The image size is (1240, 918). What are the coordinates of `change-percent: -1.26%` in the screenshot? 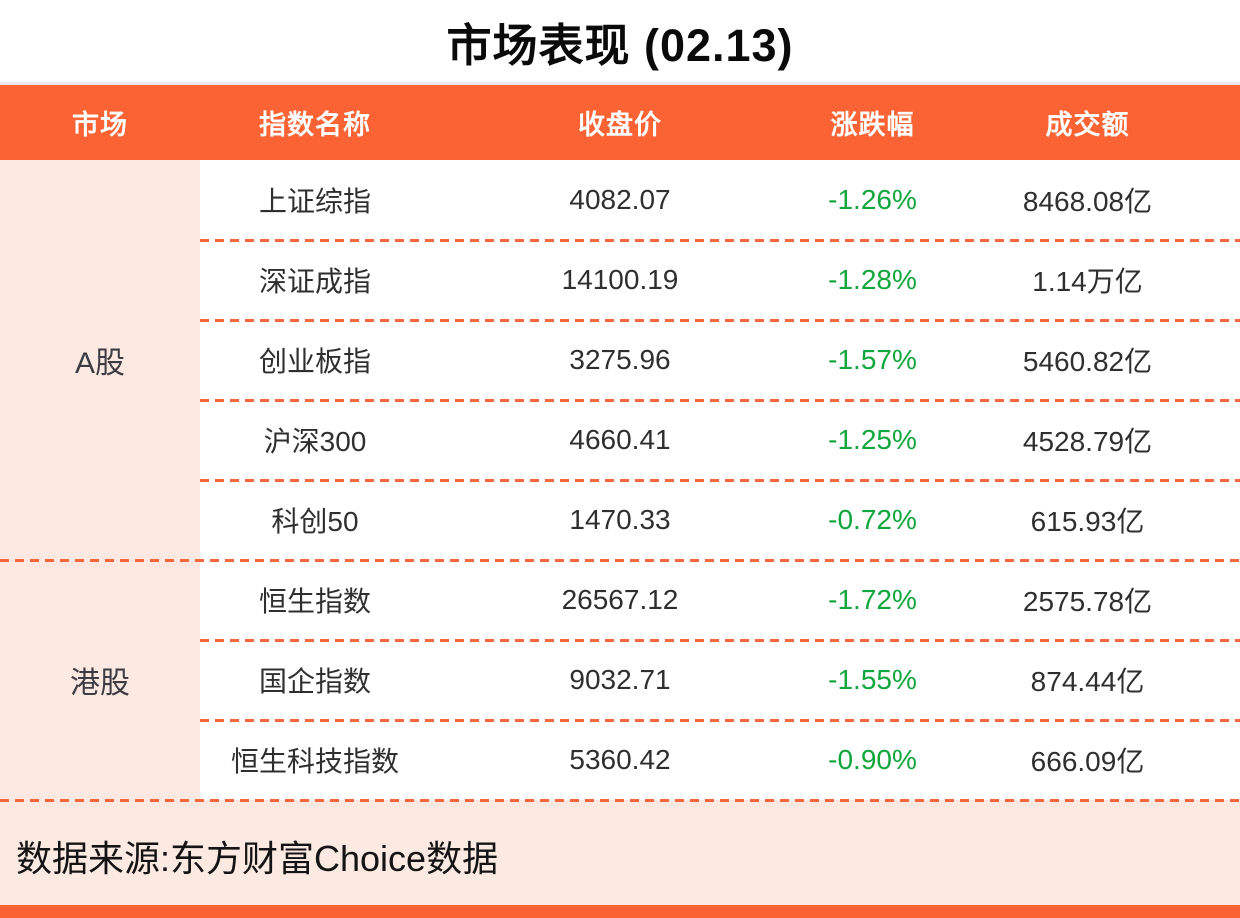 It's located at (872, 199).